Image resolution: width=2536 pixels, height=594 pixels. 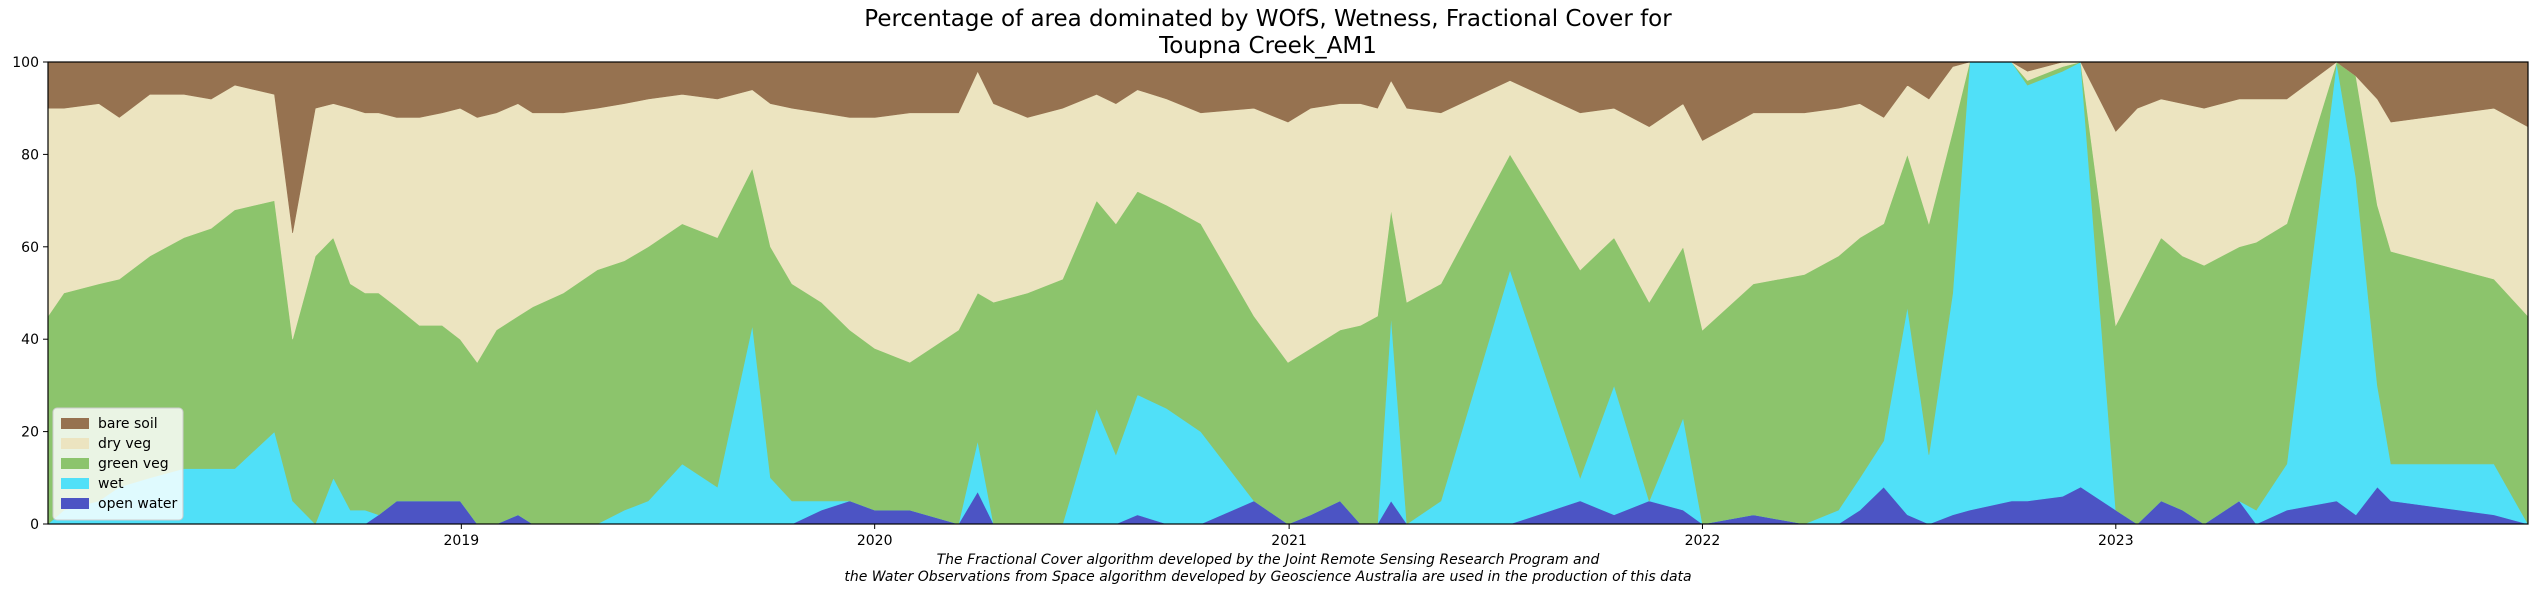 What do you see at coordinates (138, 504) in the screenshot?
I see `legend-label-open-water: open water` at bounding box center [138, 504].